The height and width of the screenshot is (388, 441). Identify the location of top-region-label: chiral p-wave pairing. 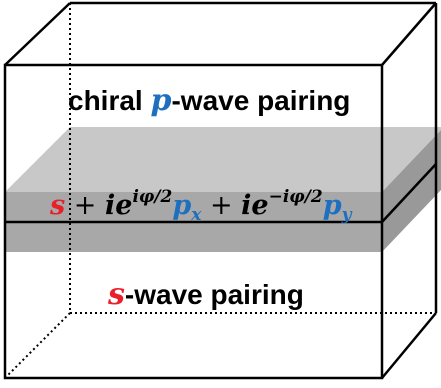
(209, 100).